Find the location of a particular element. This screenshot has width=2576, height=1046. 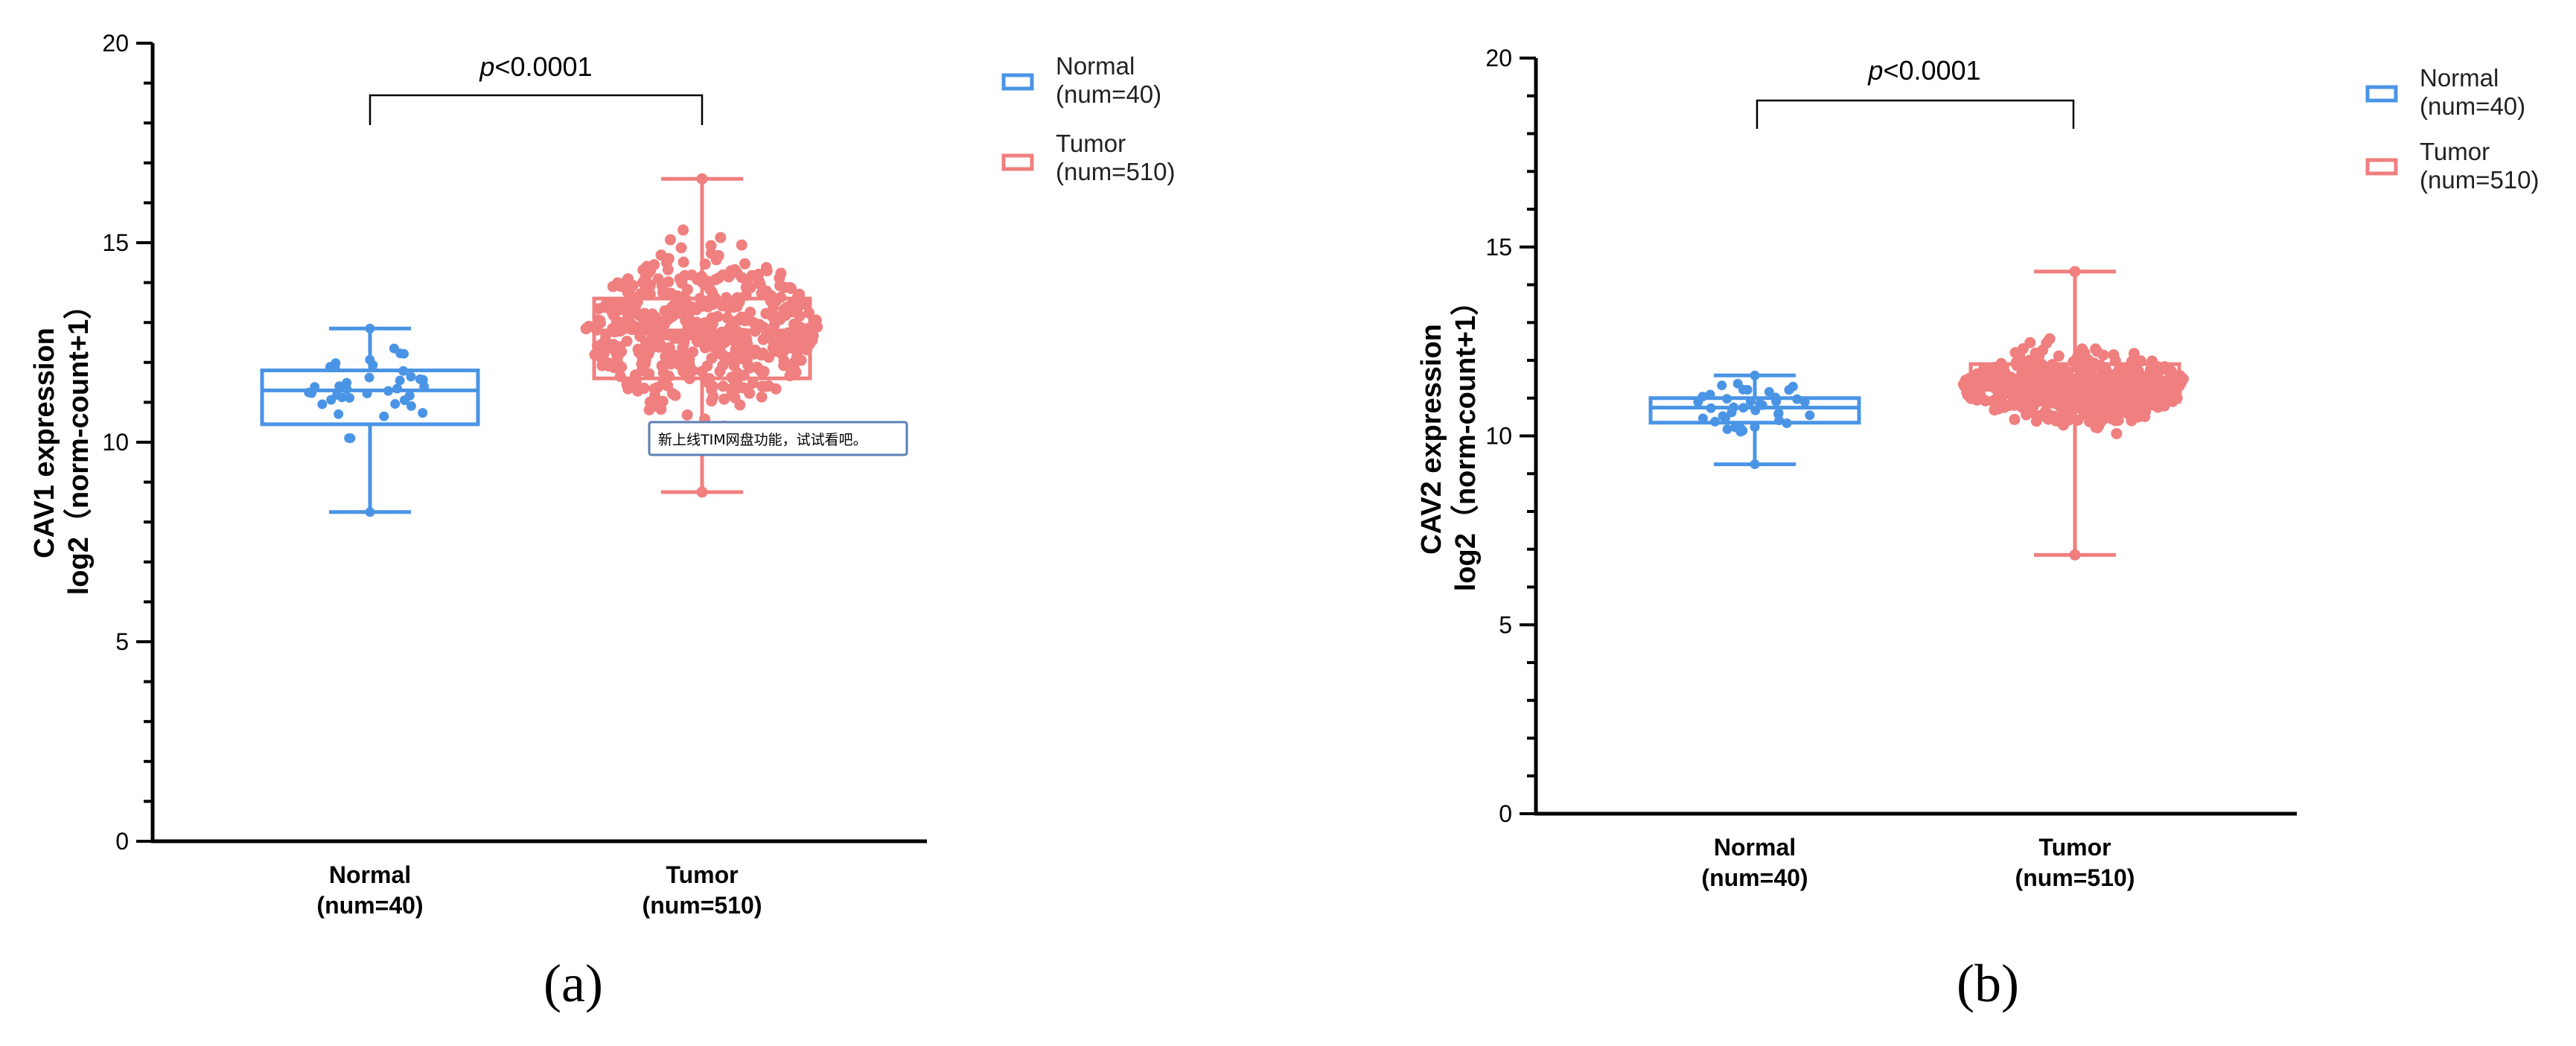

p-value-b: p<0.0001 is located at coordinates (1924, 70).